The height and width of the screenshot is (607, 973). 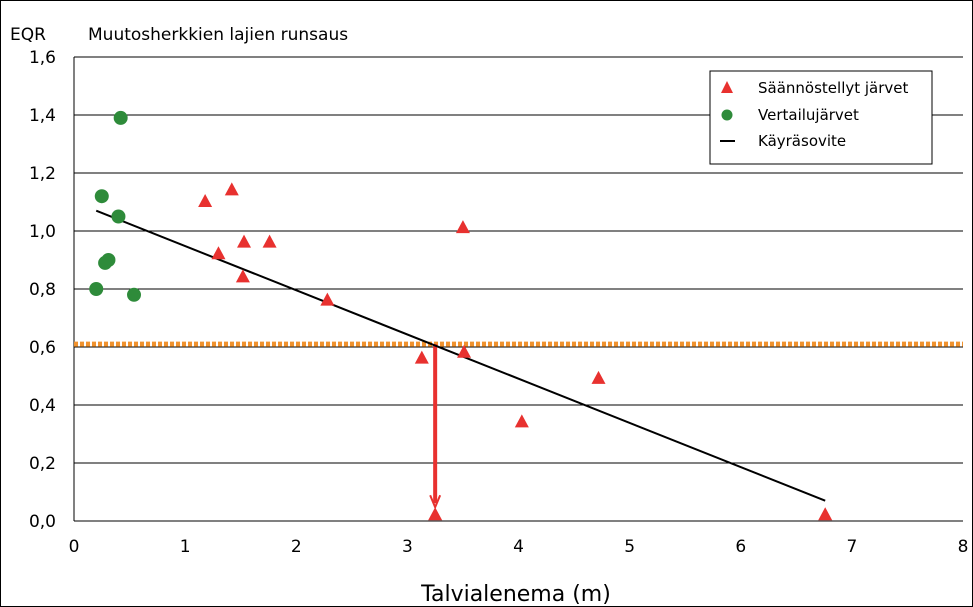 I want to click on x-tick-label: 0, so click(x=74, y=547).